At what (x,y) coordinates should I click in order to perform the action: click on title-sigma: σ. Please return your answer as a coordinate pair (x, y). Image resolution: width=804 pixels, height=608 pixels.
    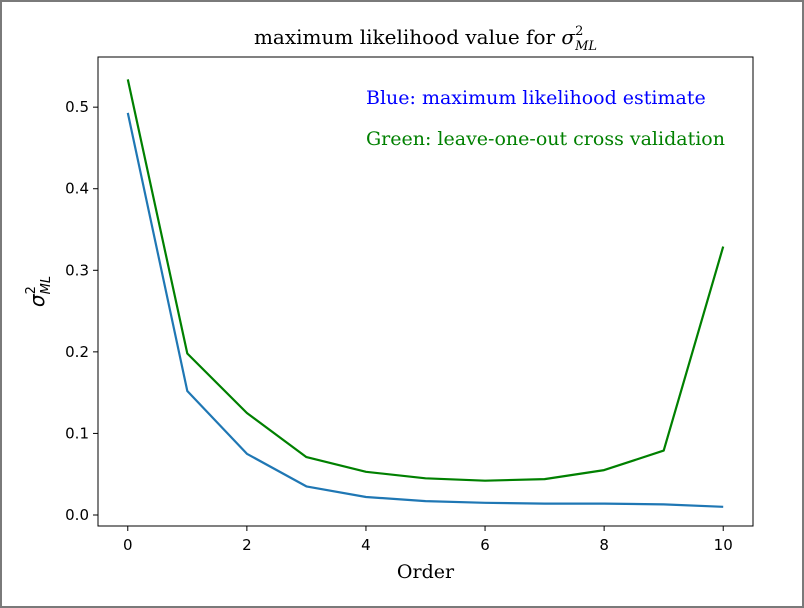
    Looking at the image, I should click on (568, 37).